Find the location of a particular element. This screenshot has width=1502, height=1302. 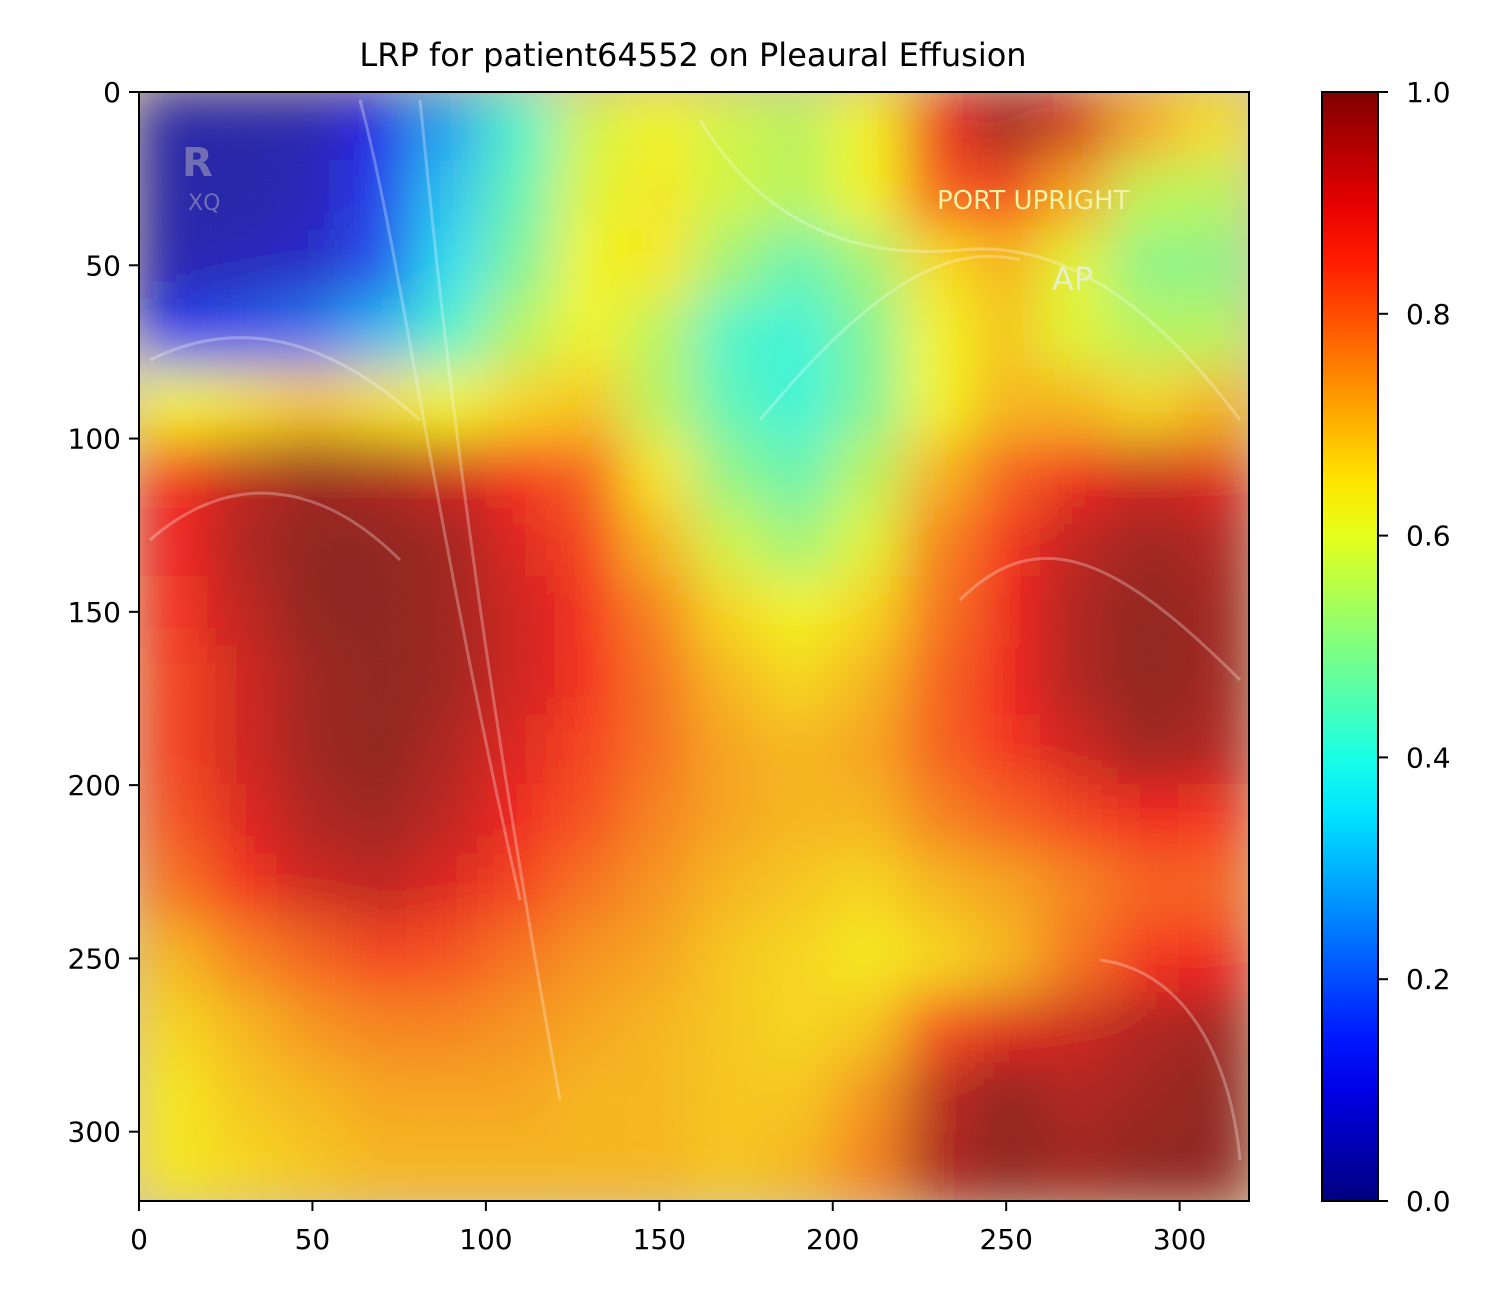

y-tick-label: 50 is located at coordinates (103, 265).